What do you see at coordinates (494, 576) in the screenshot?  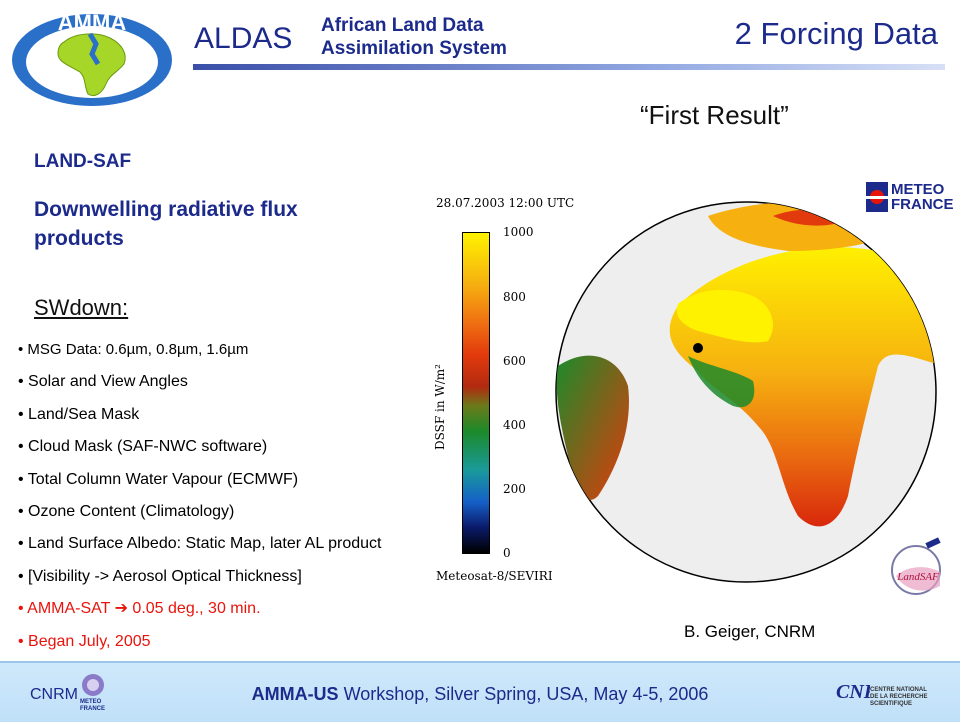 I see `satellite-label: Meteosat-8/SEVIRI` at bounding box center [494, 576].